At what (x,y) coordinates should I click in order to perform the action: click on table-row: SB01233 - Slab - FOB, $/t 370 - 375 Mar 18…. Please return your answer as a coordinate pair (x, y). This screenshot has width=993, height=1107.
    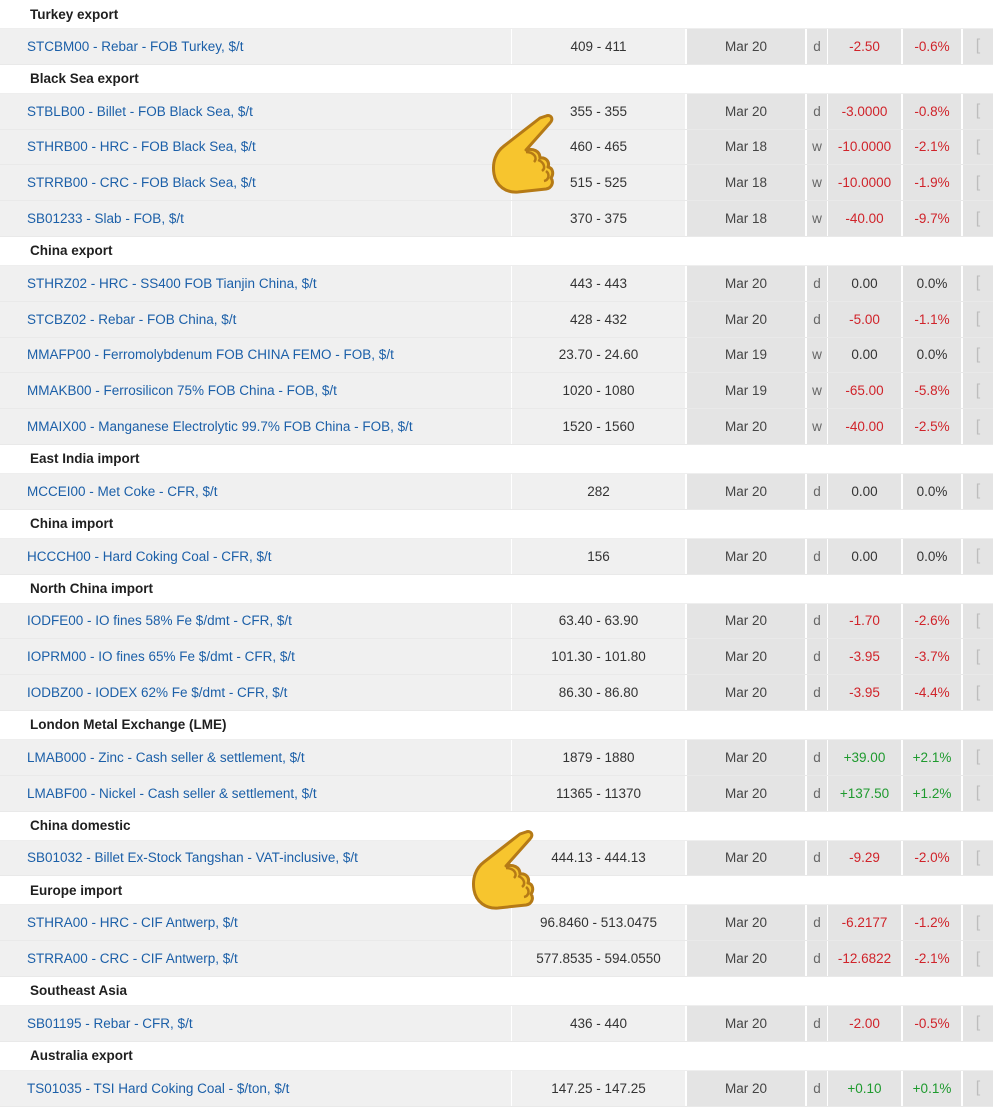
    Looking at the image, I should click on (496, 219).